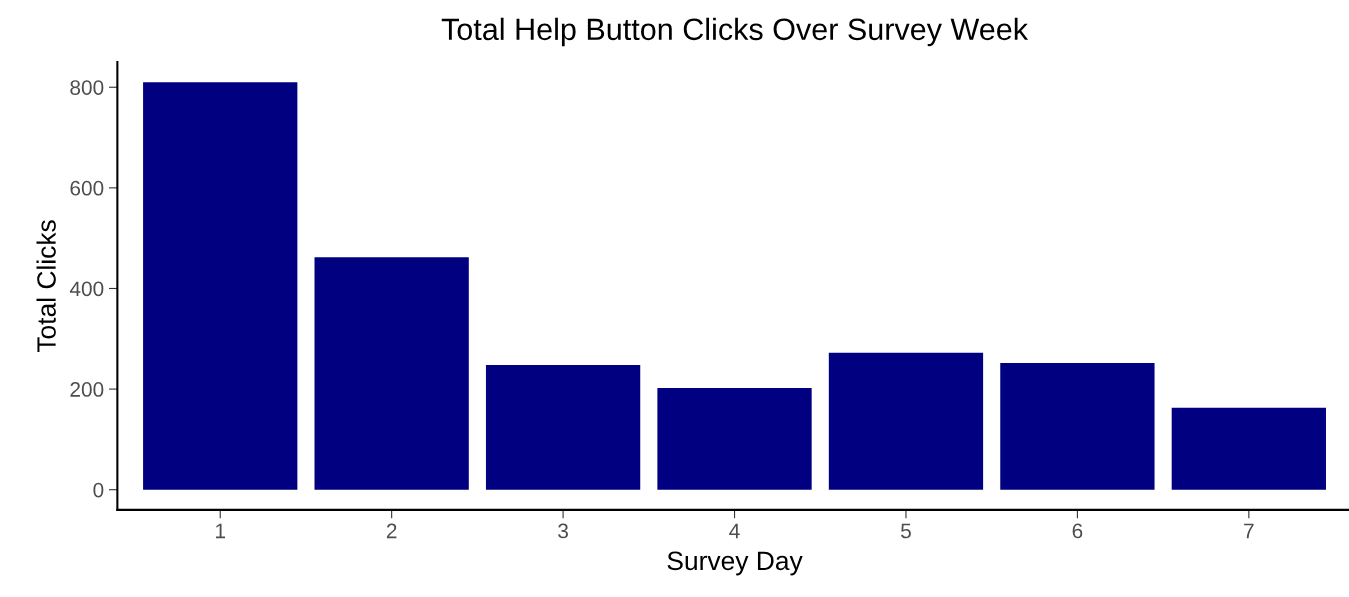 The width and height of the screenshot is (1349, 597). What do you see at coordinates (87, 389) in the screenshot?
I see `y-tick-label: 200` at bounding box center [87, 389].